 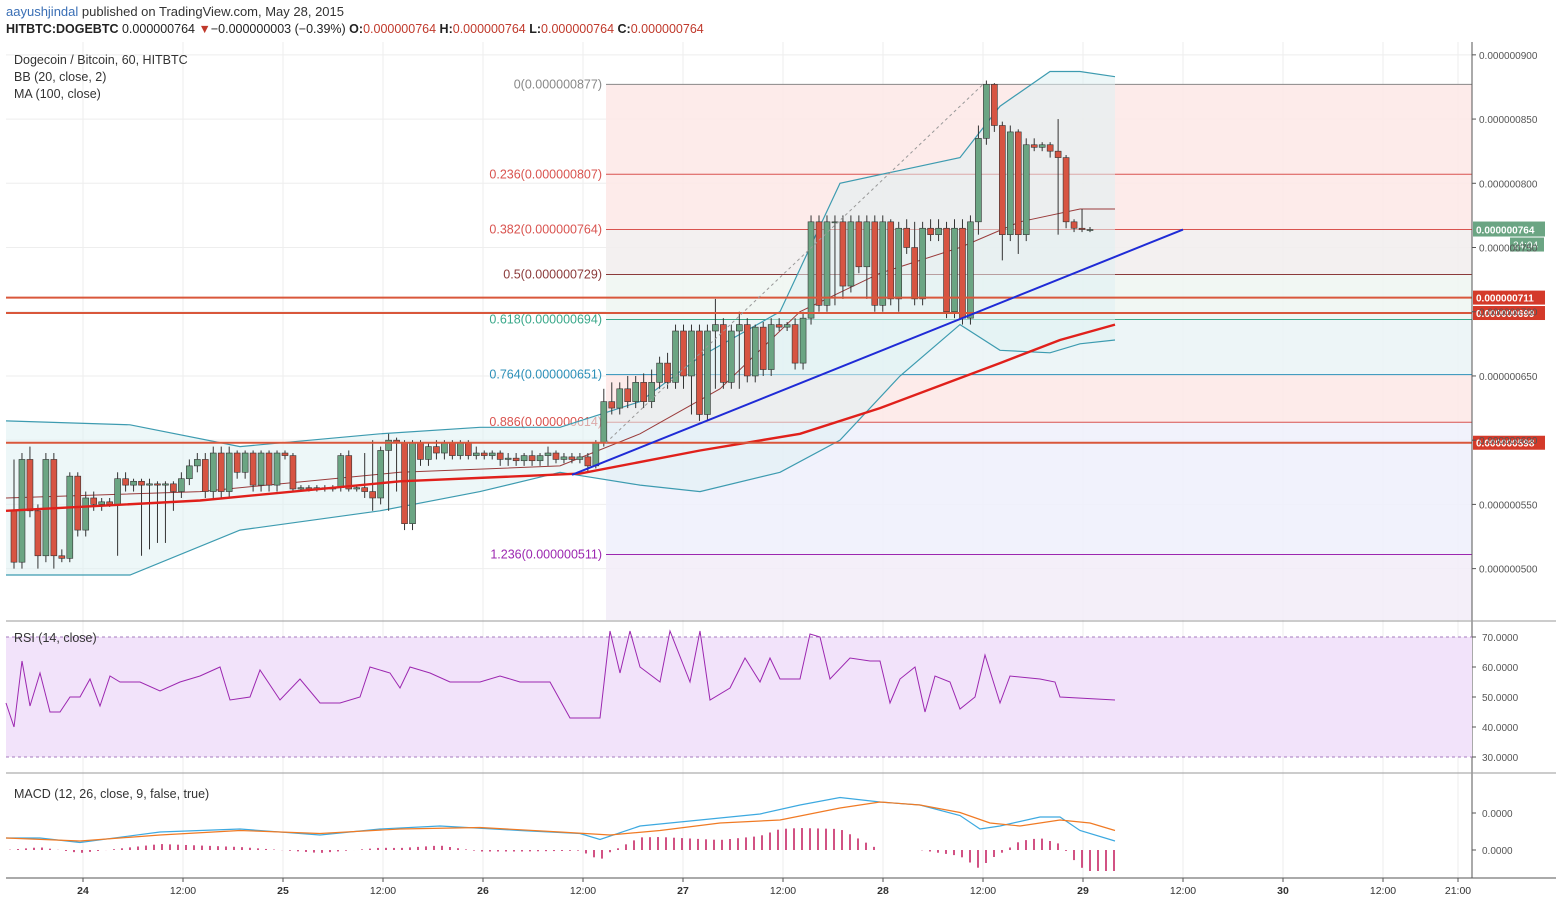 I want to click on current-price-label: 0.000000764, so click(x=1505, y=231).